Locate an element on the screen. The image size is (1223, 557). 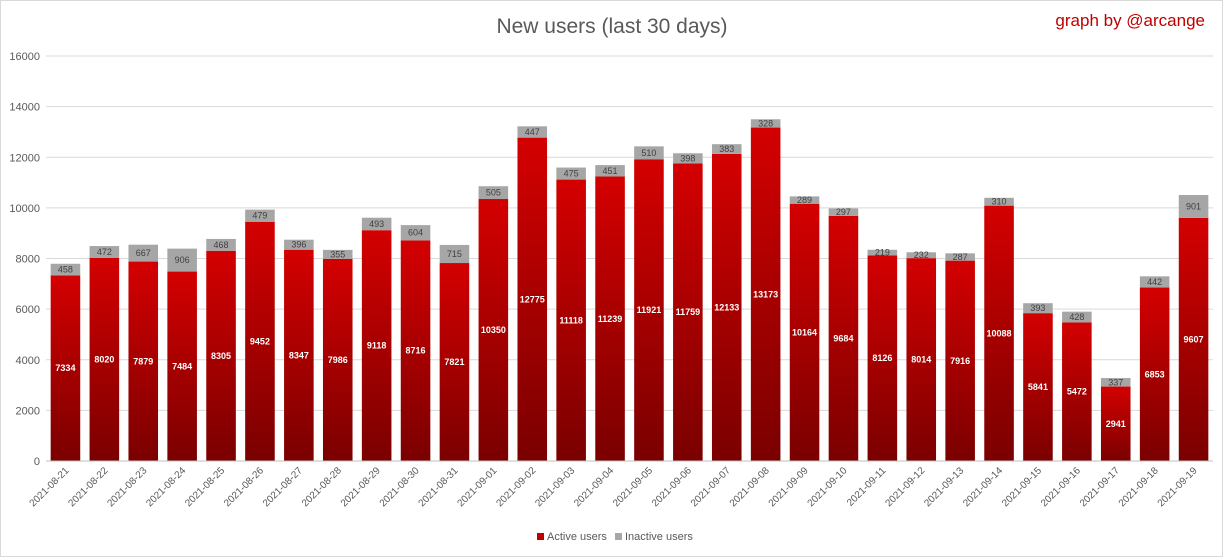
data-label-inactive: 287 is located at coordinates (960, 257).